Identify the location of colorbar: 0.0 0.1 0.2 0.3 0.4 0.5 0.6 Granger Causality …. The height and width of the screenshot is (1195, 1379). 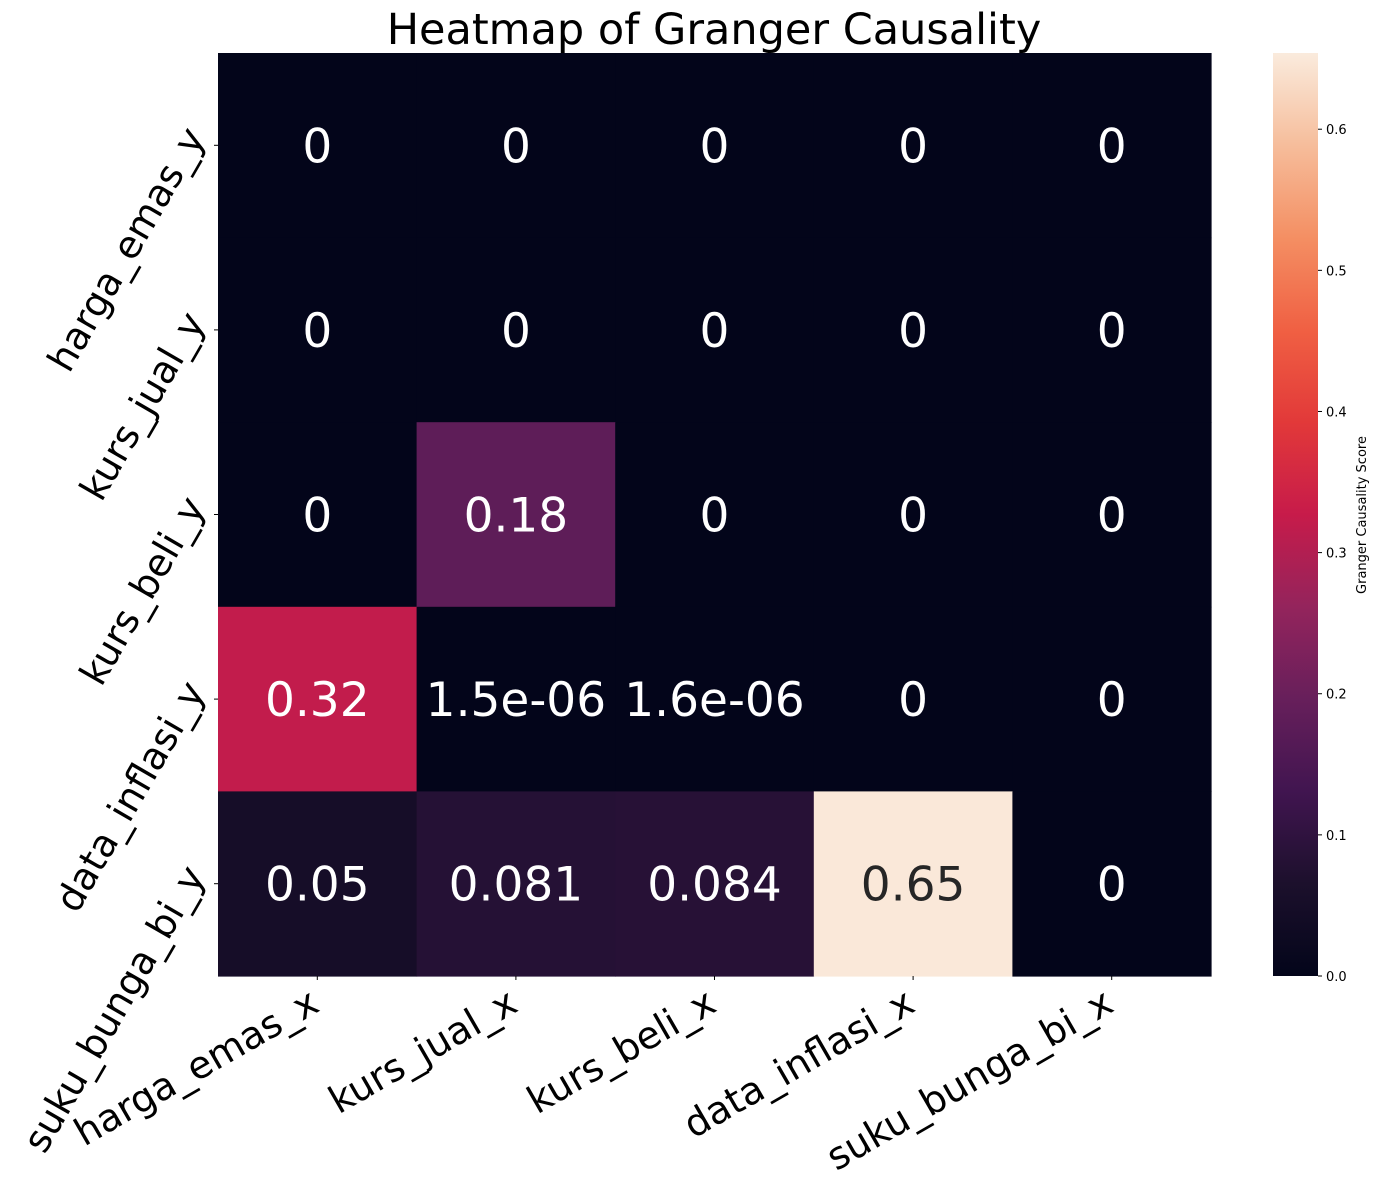
(1321, 519).